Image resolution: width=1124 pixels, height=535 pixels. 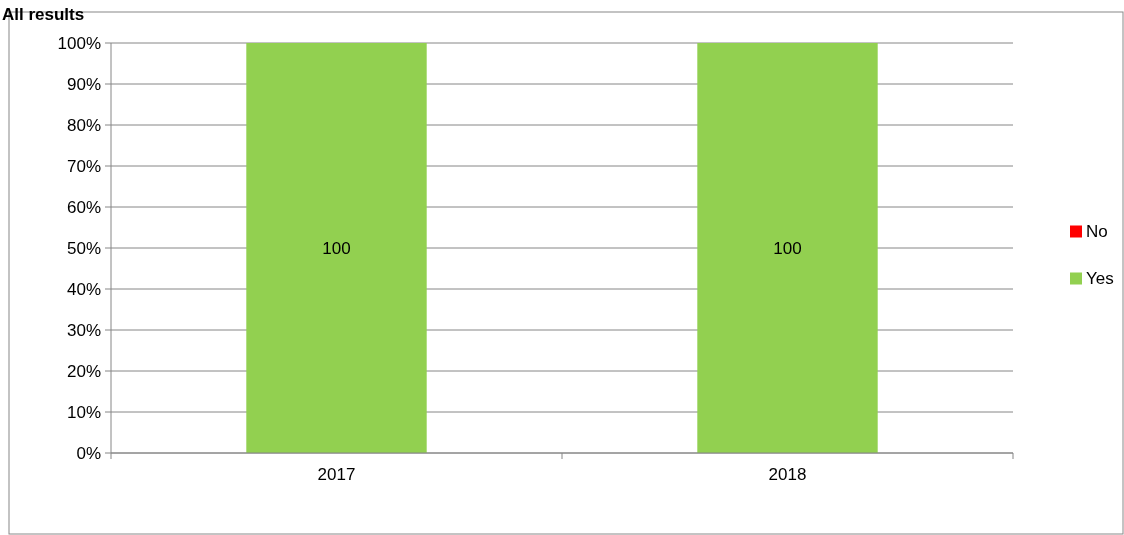 What do you see at coordinates (83, 166) in the screenshot?
I see `y-tick-label: 70%` at bounding box center [83, 166].